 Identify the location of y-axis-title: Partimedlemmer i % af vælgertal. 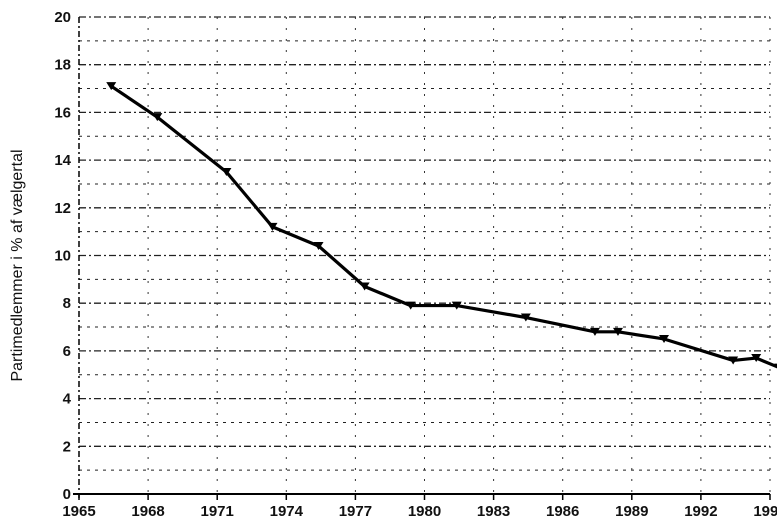
(17, 265).